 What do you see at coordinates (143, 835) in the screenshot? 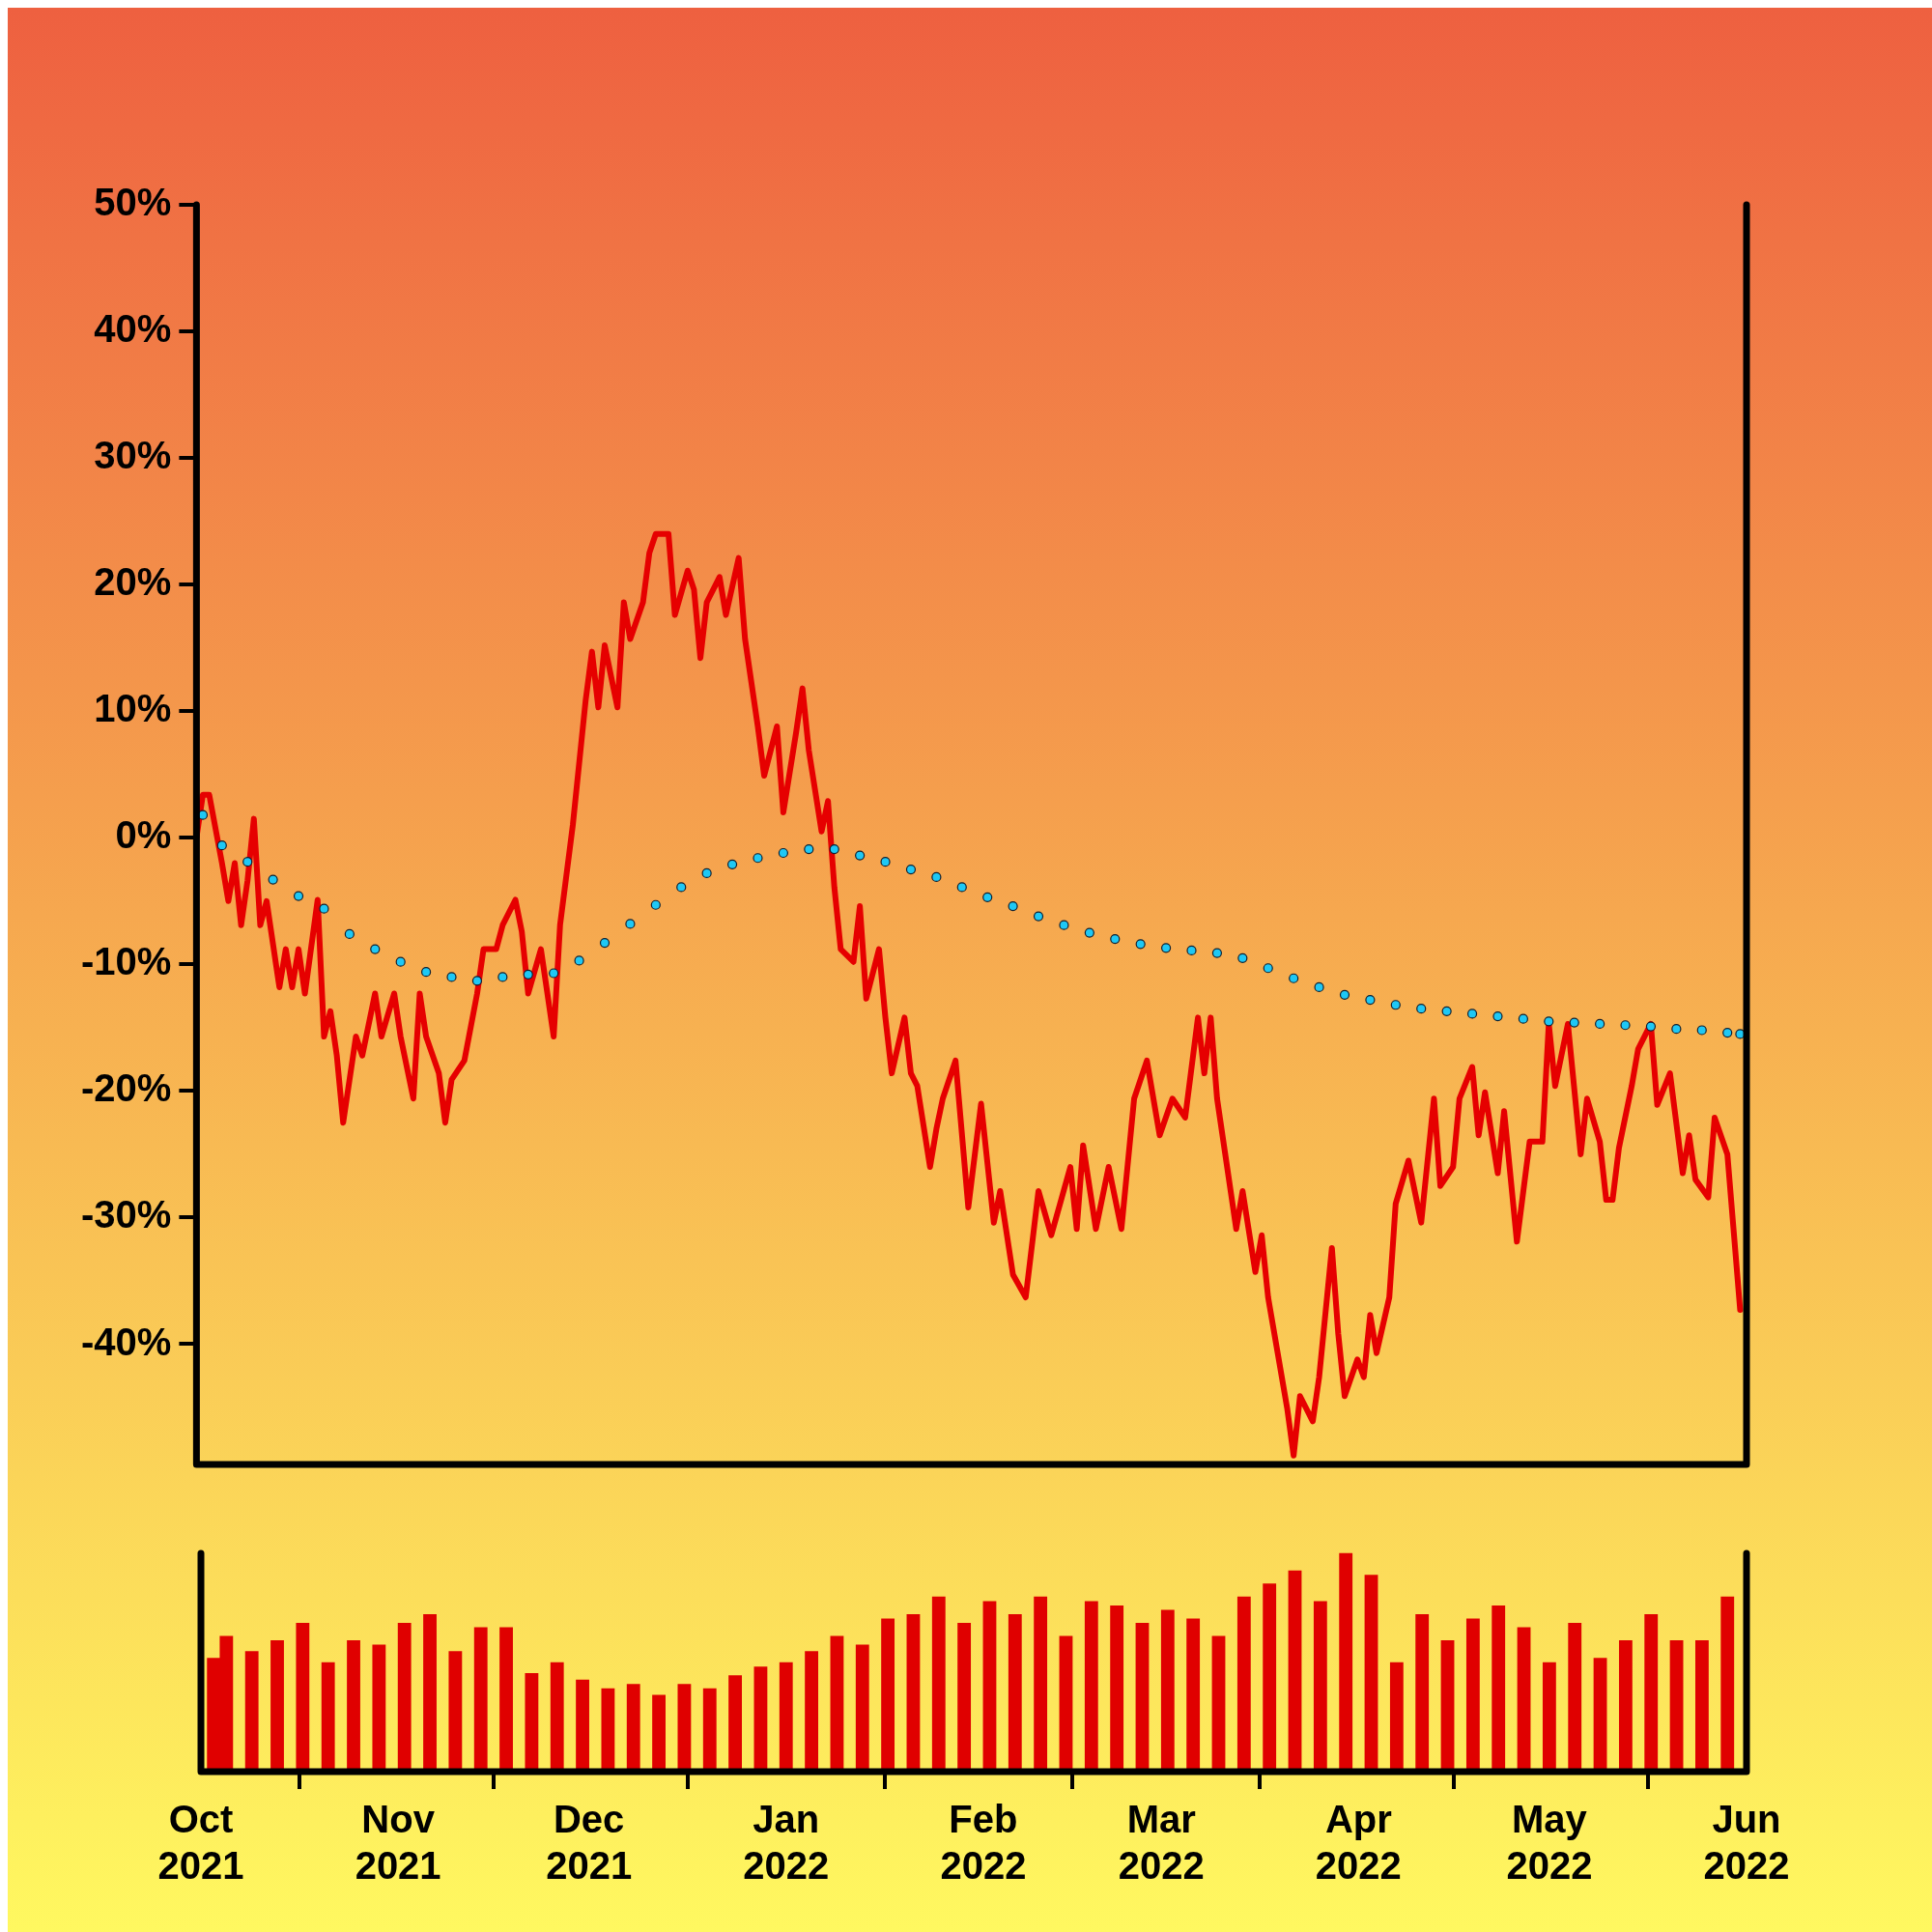
I see `y-tick-label: 0%` at bounding box center [143, 835].